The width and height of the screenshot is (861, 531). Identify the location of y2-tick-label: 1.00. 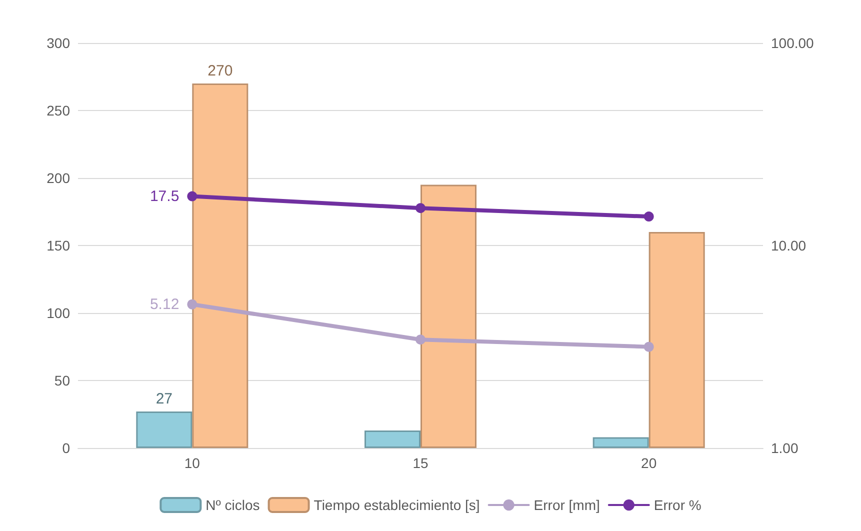
(784, 448).